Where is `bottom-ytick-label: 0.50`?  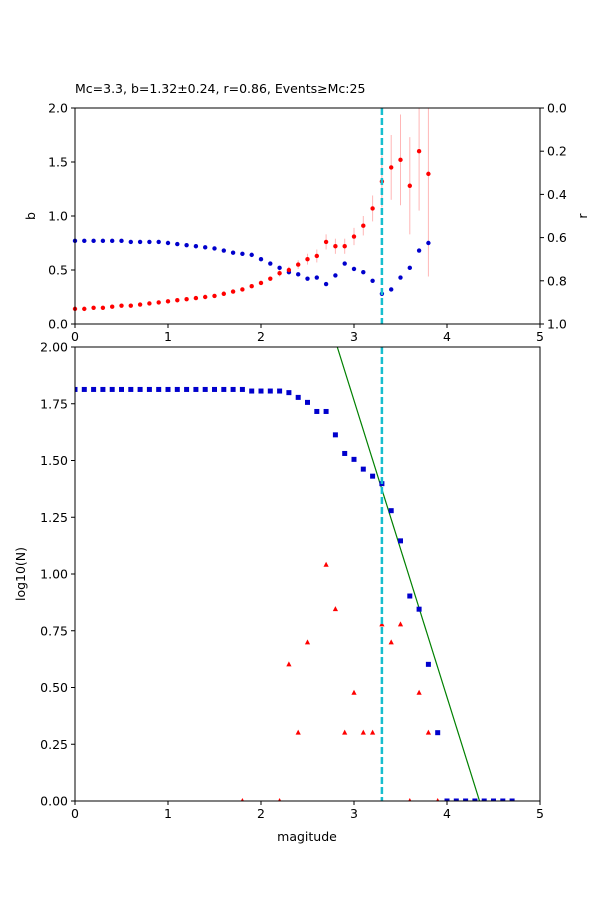 bottom-ytick-label: 0.50 is located at coordinates (54, 687).